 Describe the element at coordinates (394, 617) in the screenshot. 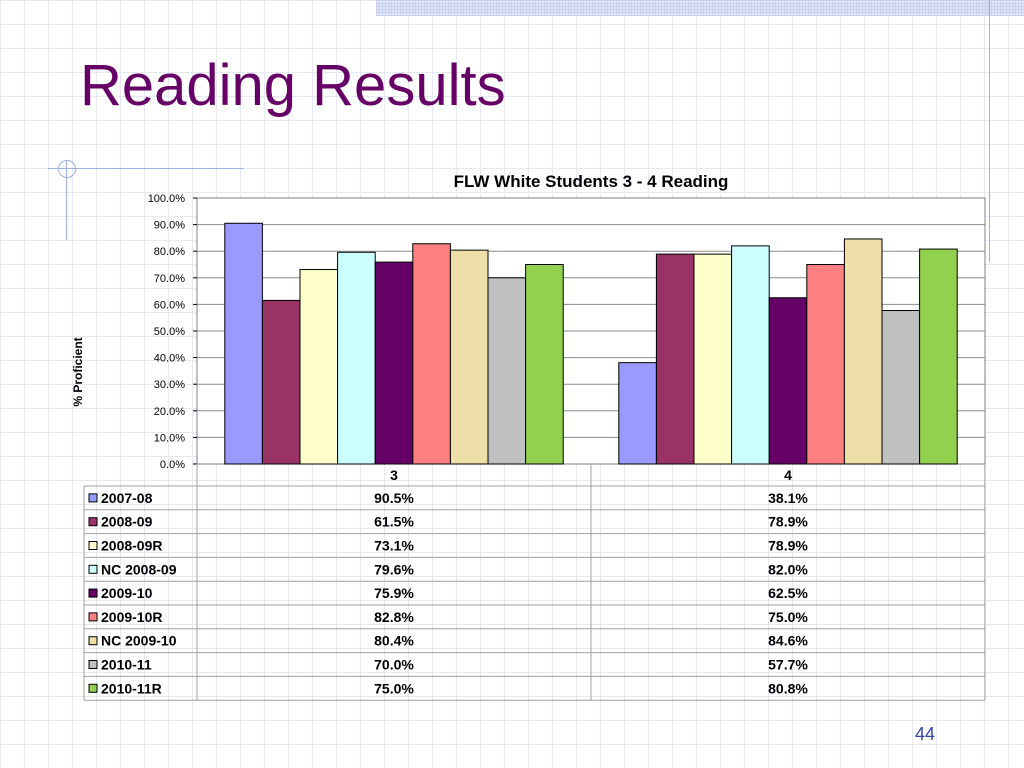

I see `table-value: 82.8%` at that location.